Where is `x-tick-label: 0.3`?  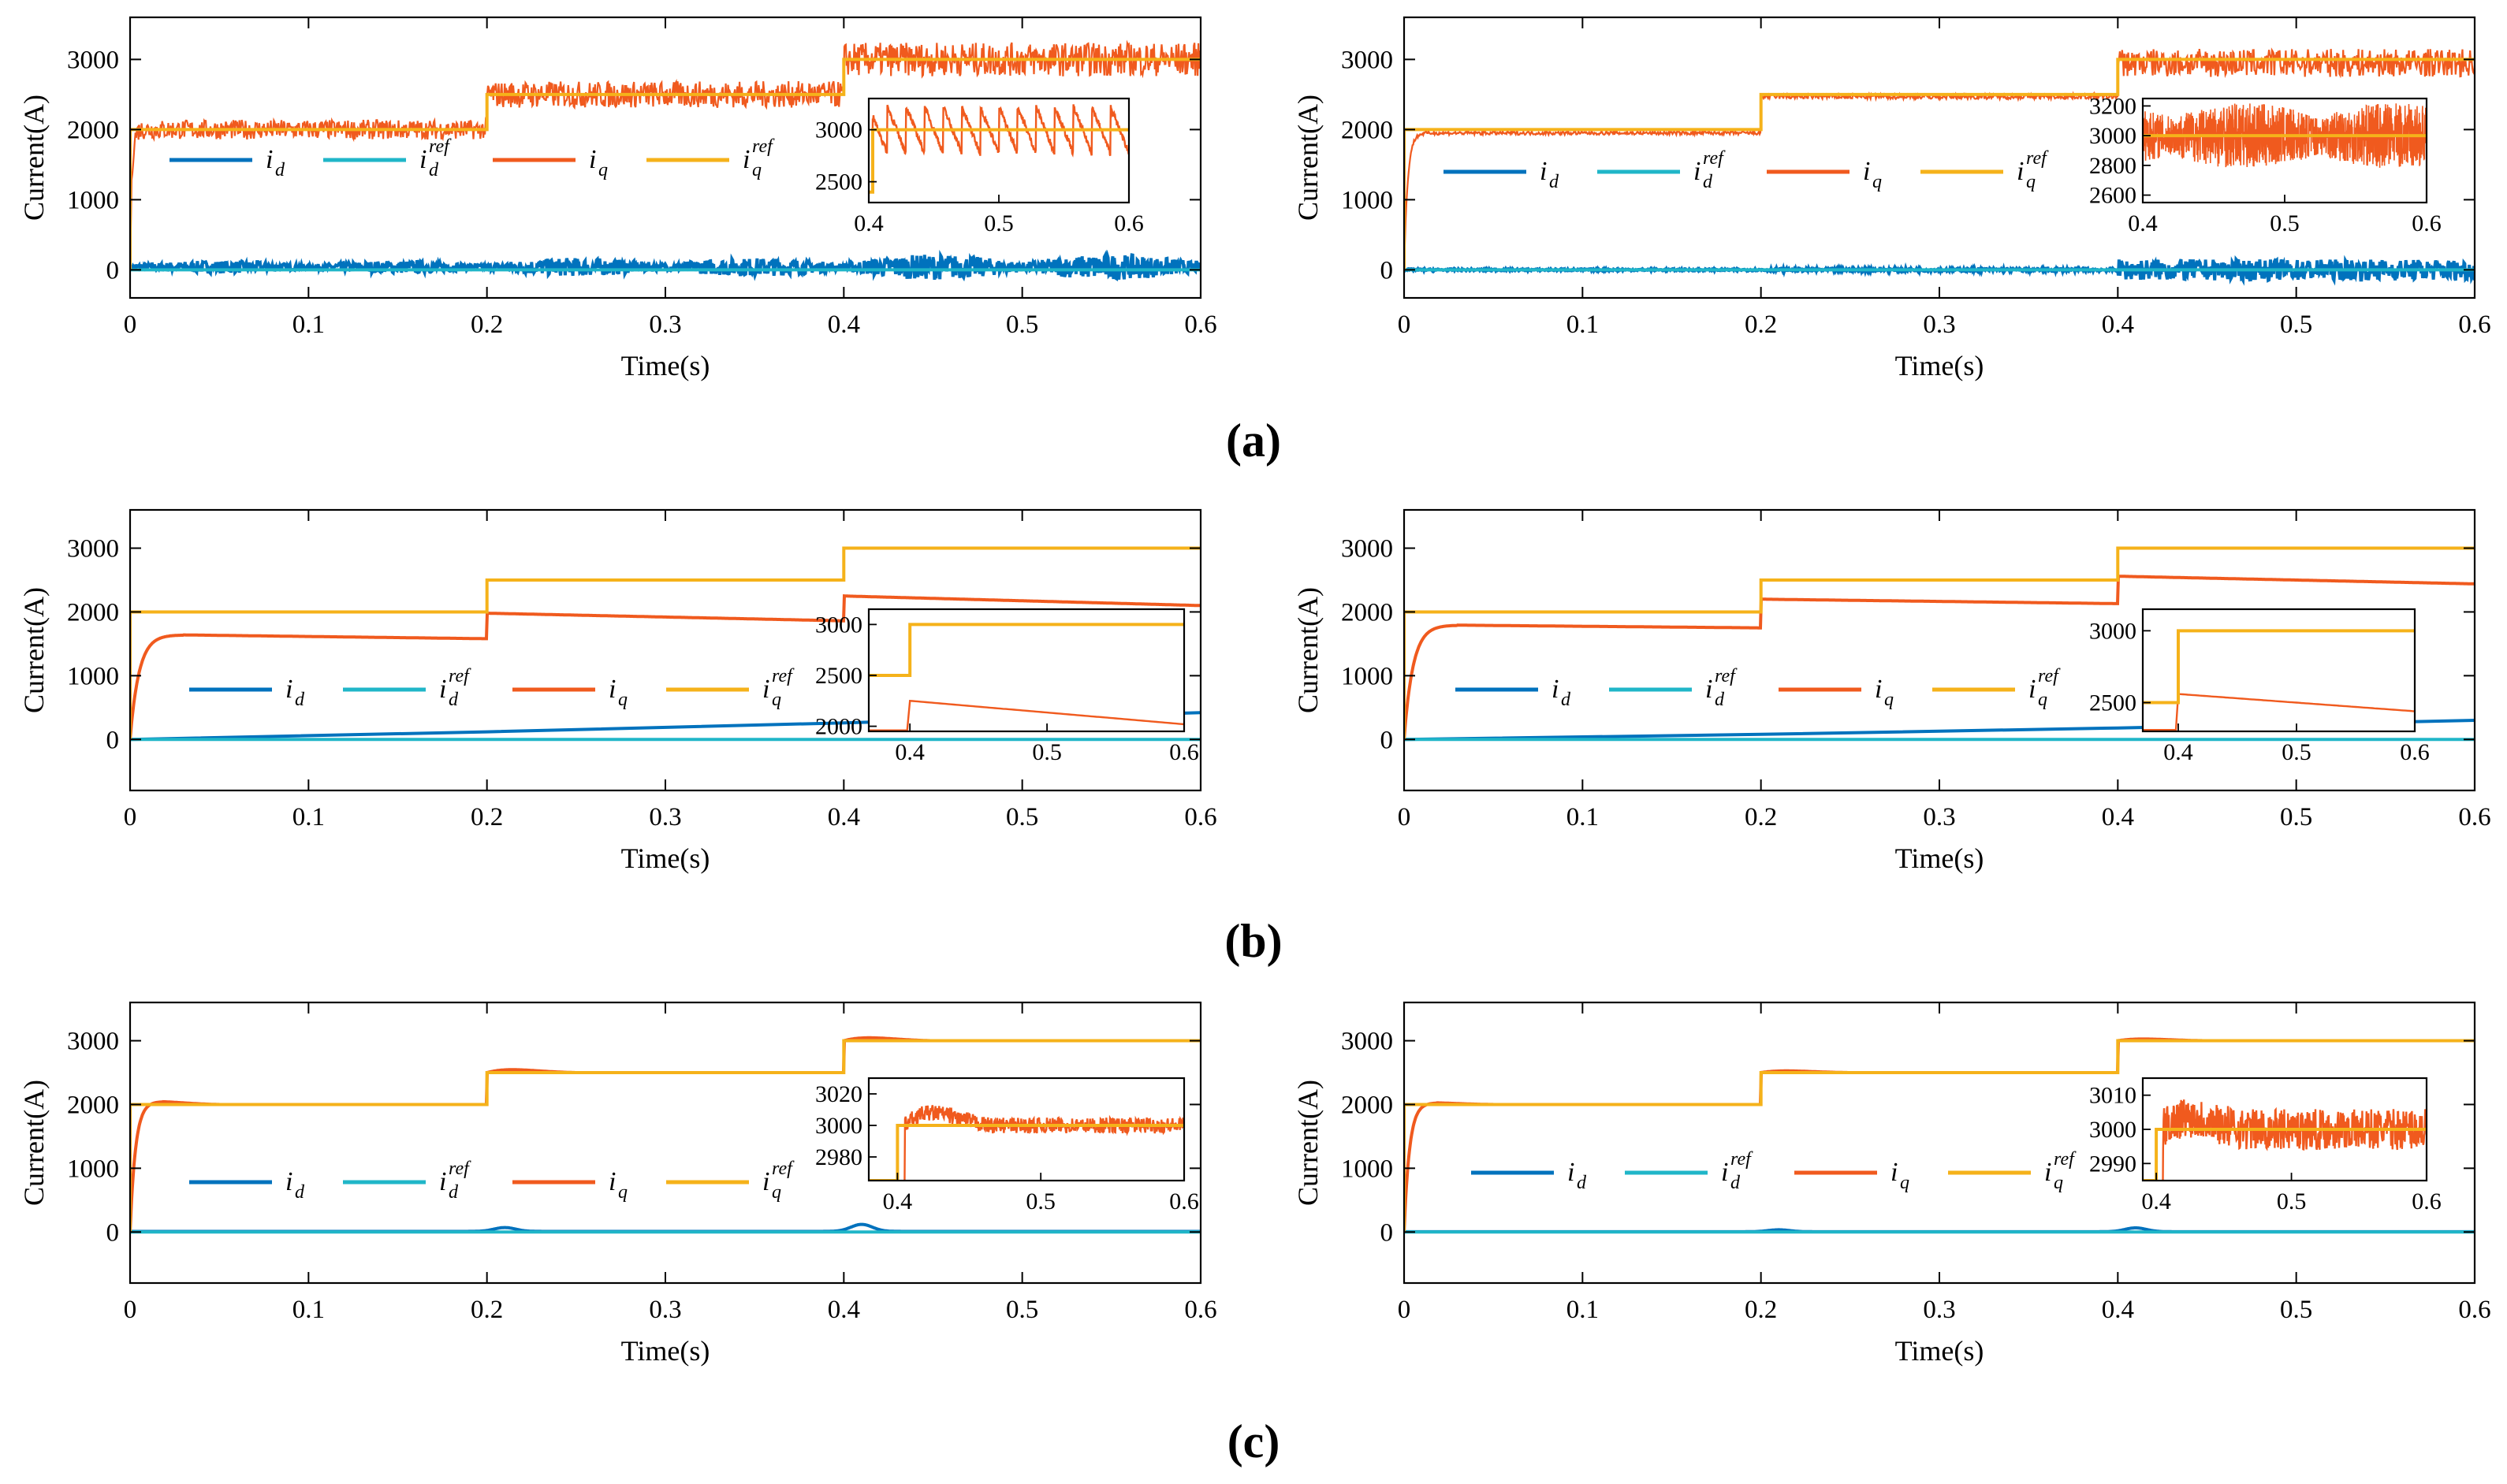 x-tick-label: 0.3 is located at coordinates (665, 325).